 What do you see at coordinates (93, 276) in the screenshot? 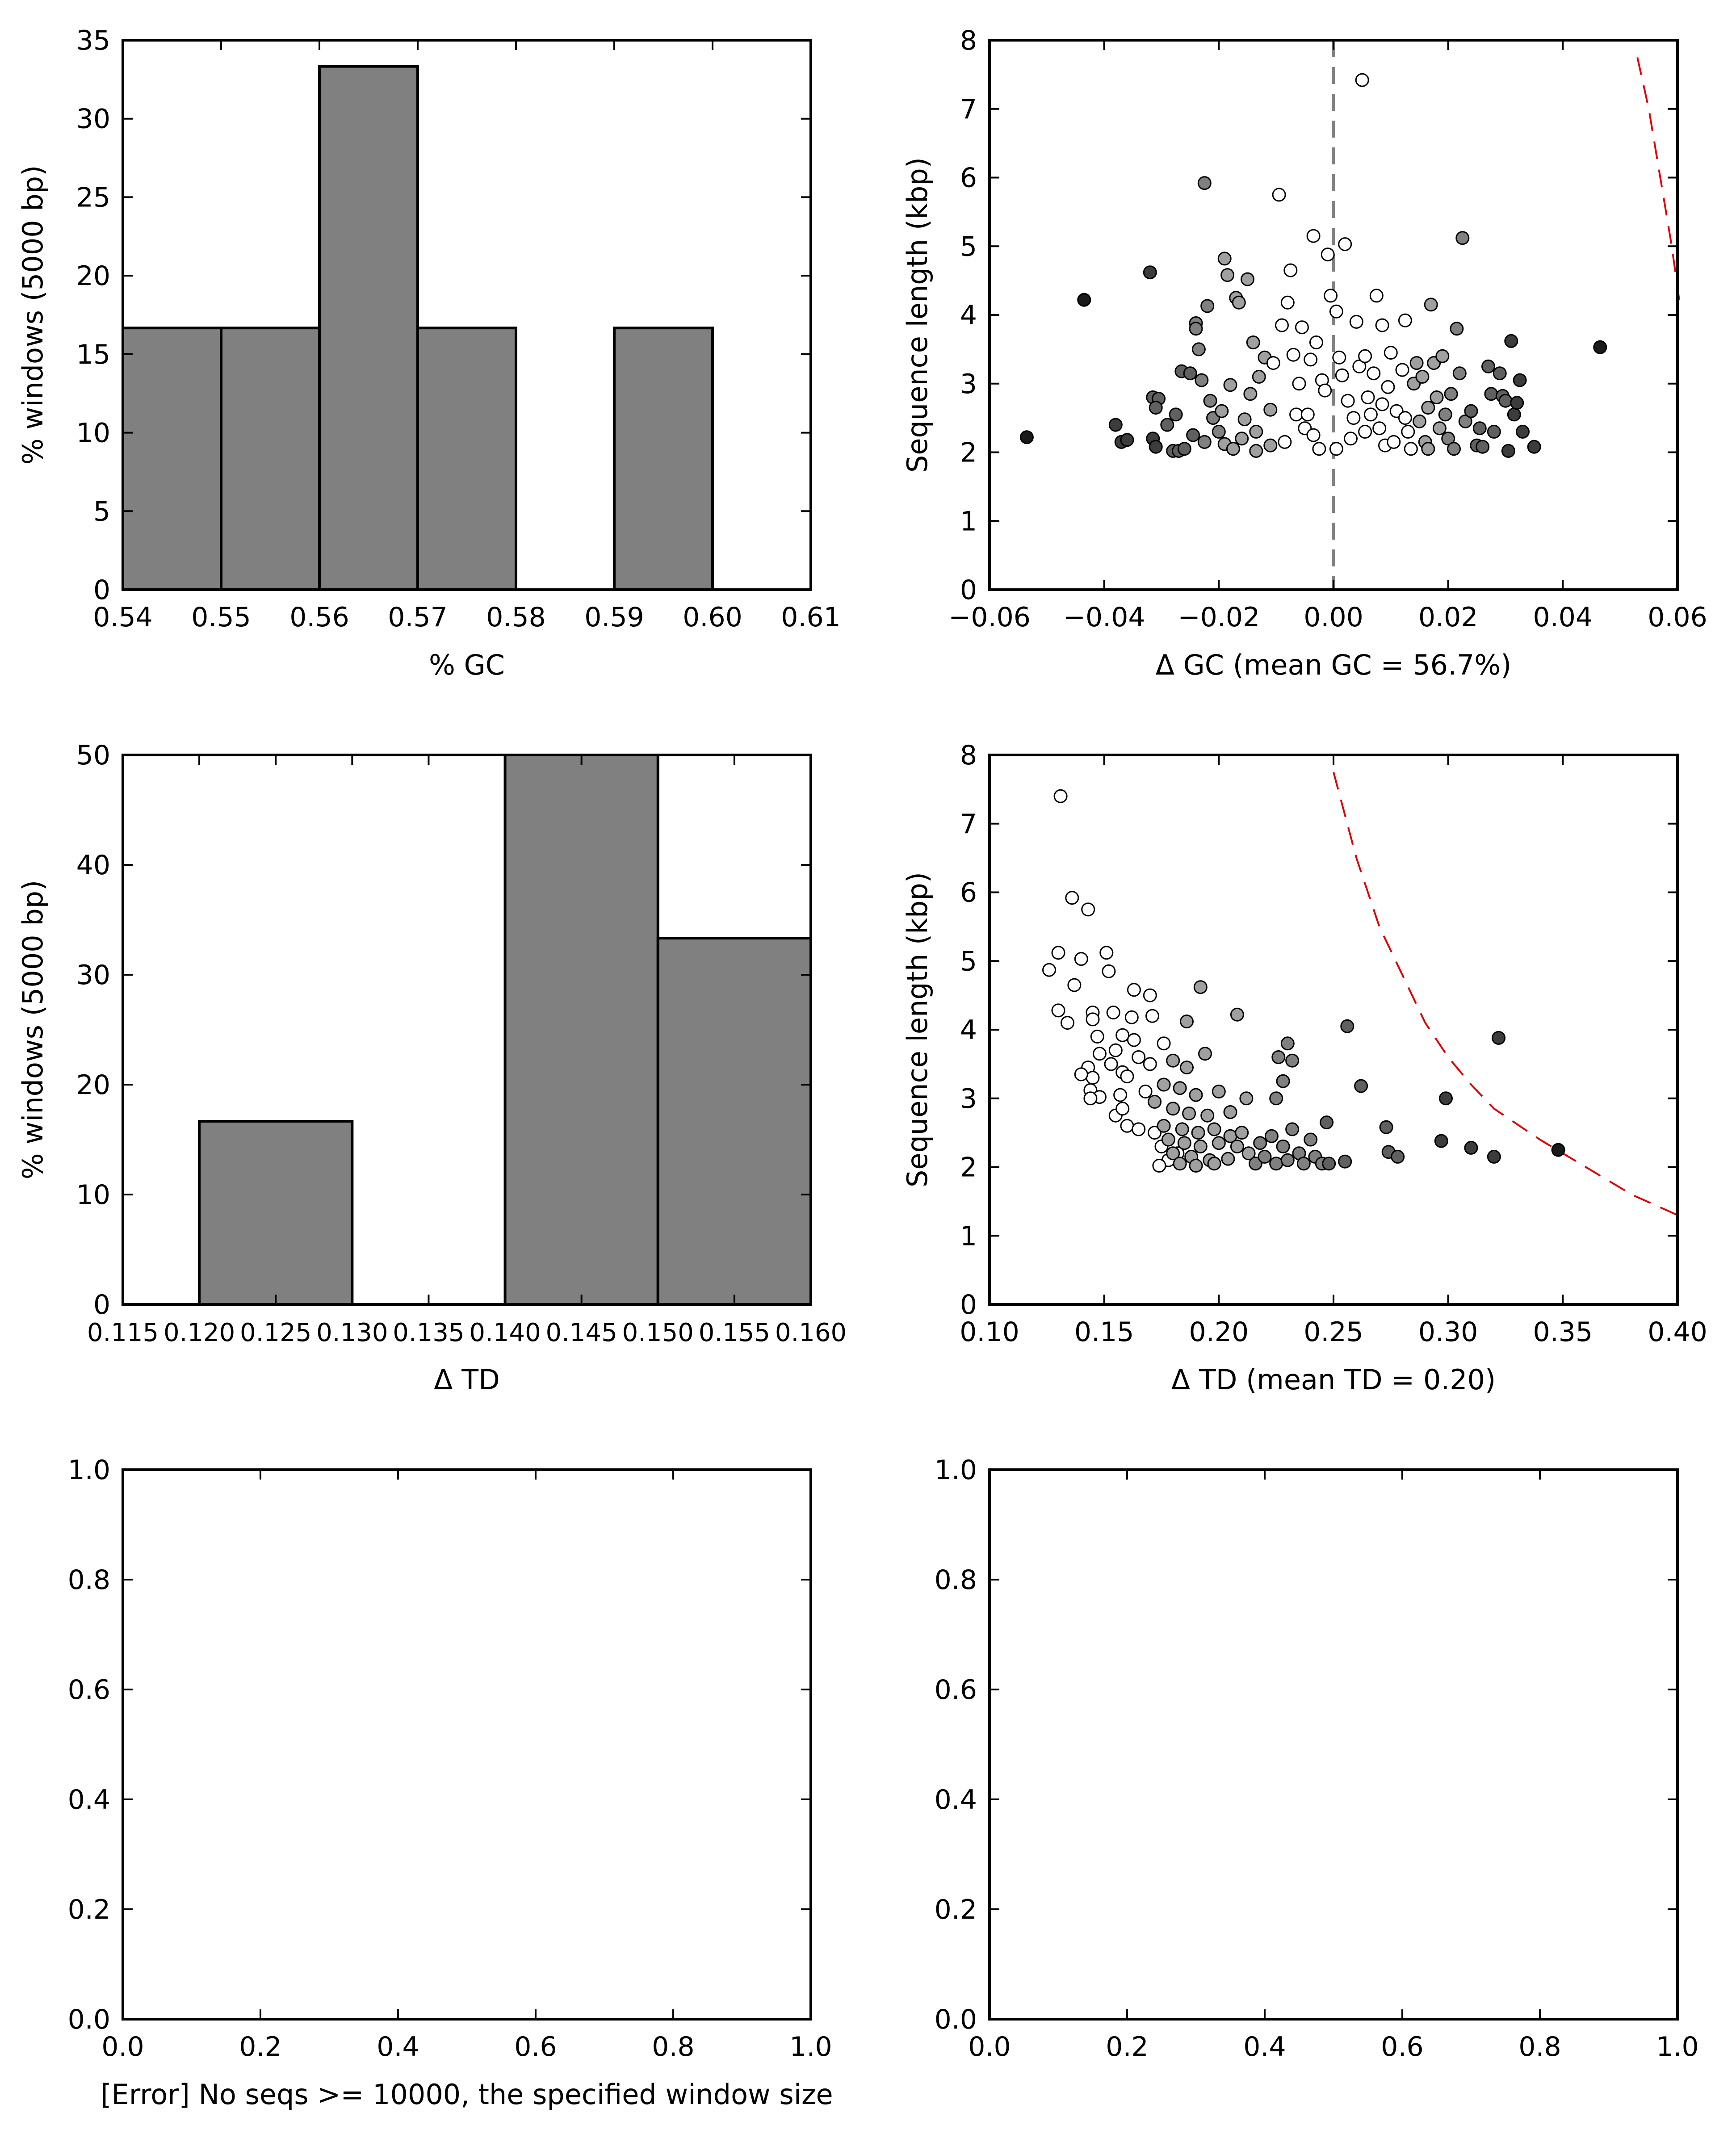
I see `gc-hist-ytick-label: 20` at bounding box center [93, 276].